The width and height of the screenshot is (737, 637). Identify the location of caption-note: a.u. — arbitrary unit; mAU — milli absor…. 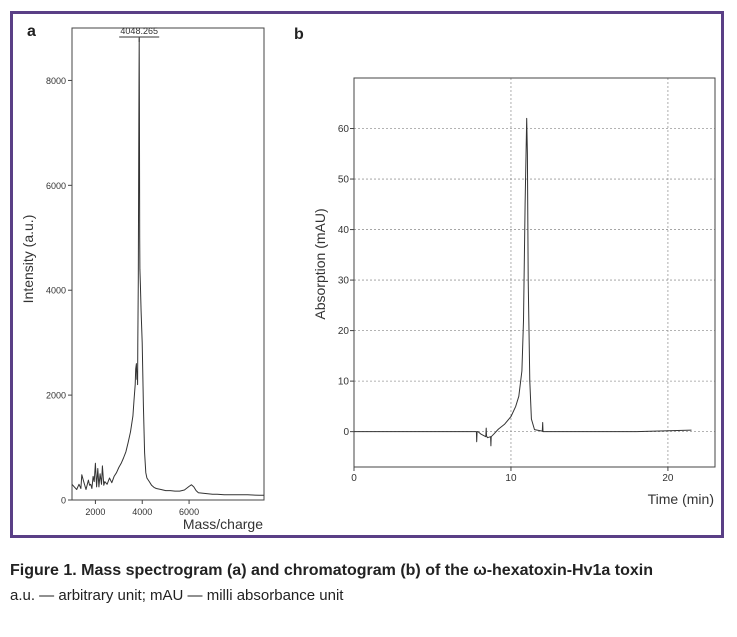
(177, 595).